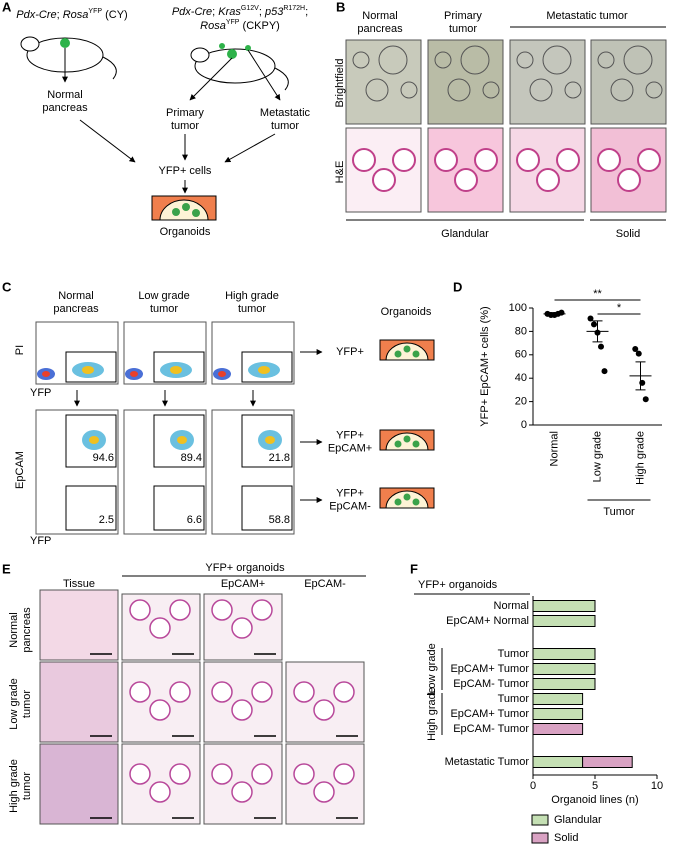 The width and height of the screenshot is (673, 861). What do you see at coordinates (463, 16) in the screenshot?
I see `column-header: Primary` at bounding box center [463, 16].